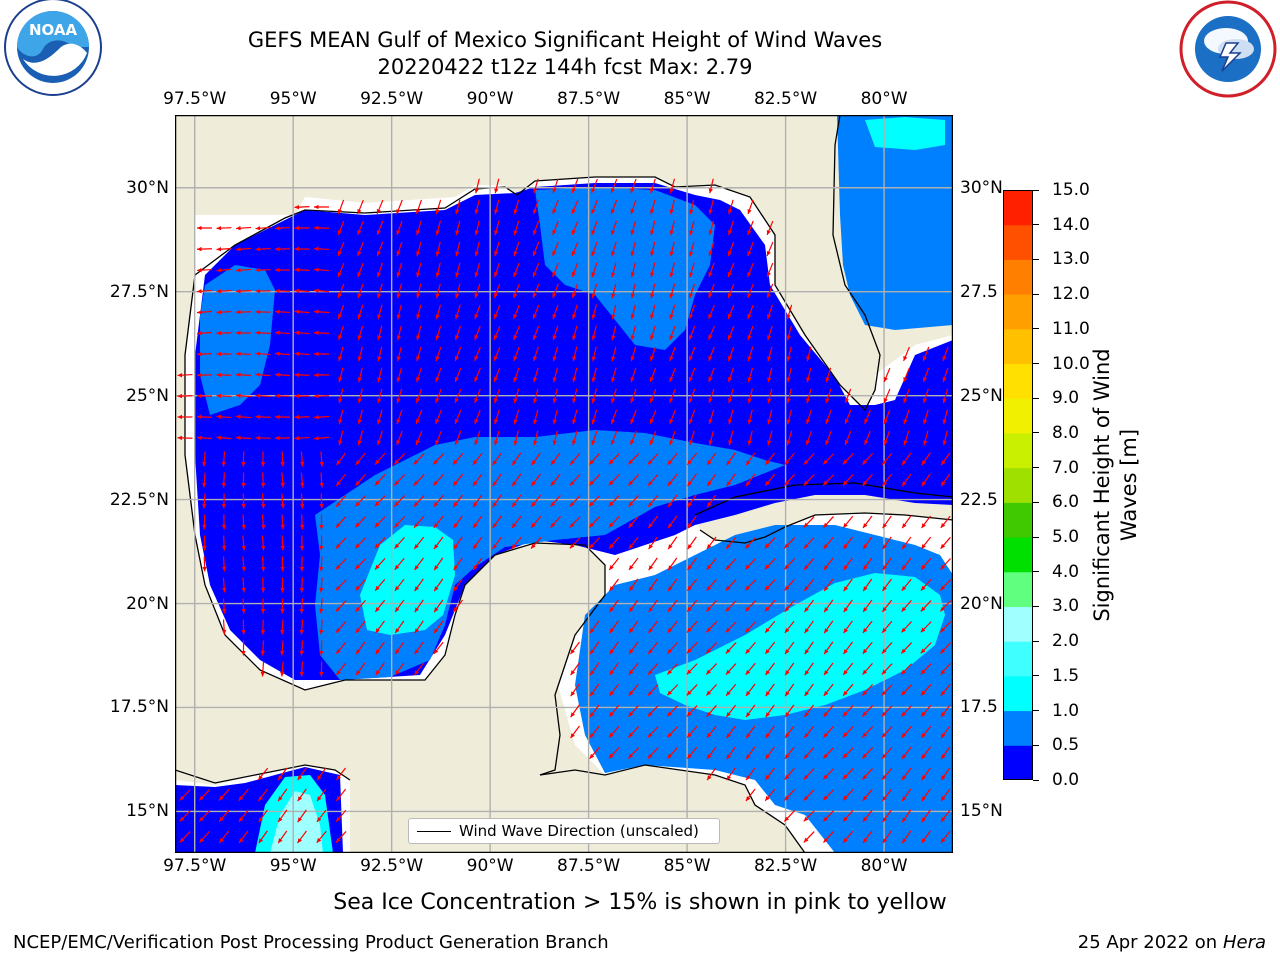 This screenshot has width=1280, height=960. Describe the element at coordinates (195, 99) in the screenshot. I see `lon-tick-label-top: 97.5°W` at that location.